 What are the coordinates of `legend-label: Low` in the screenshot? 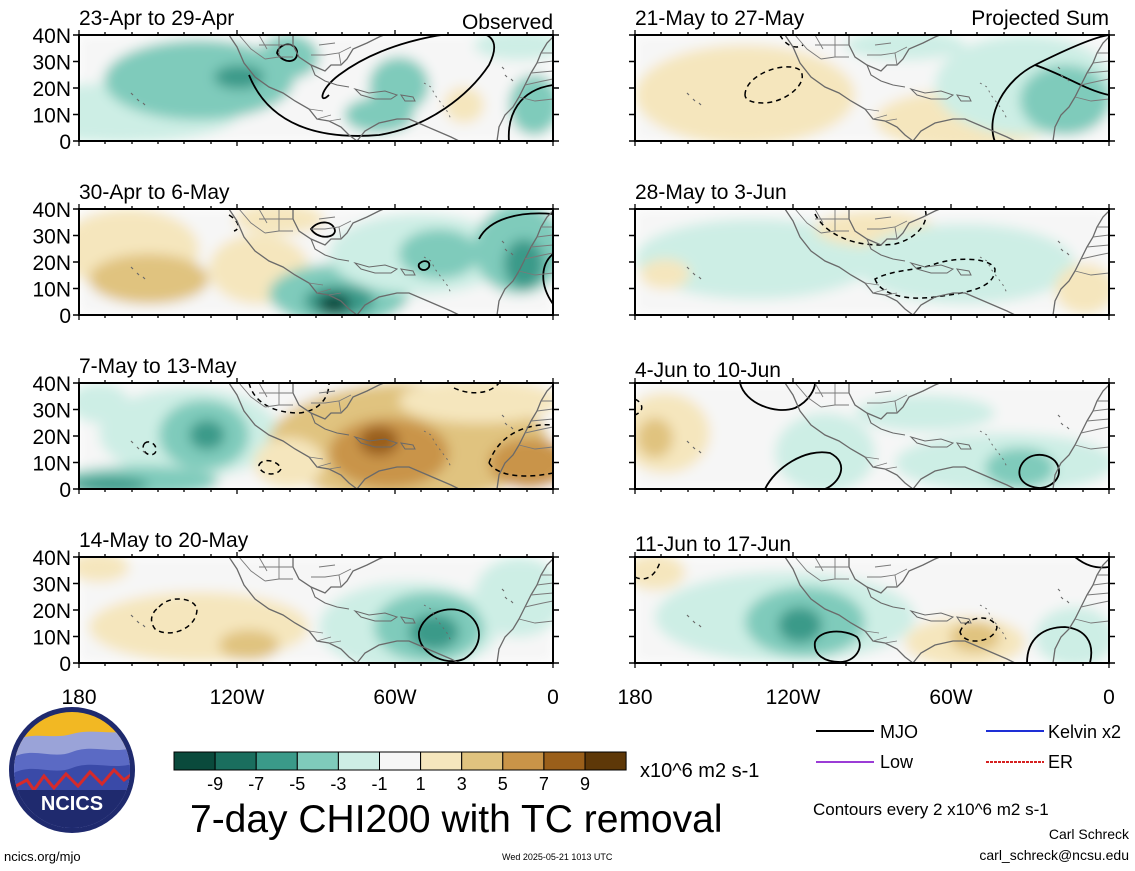 It's located at (897, 762).